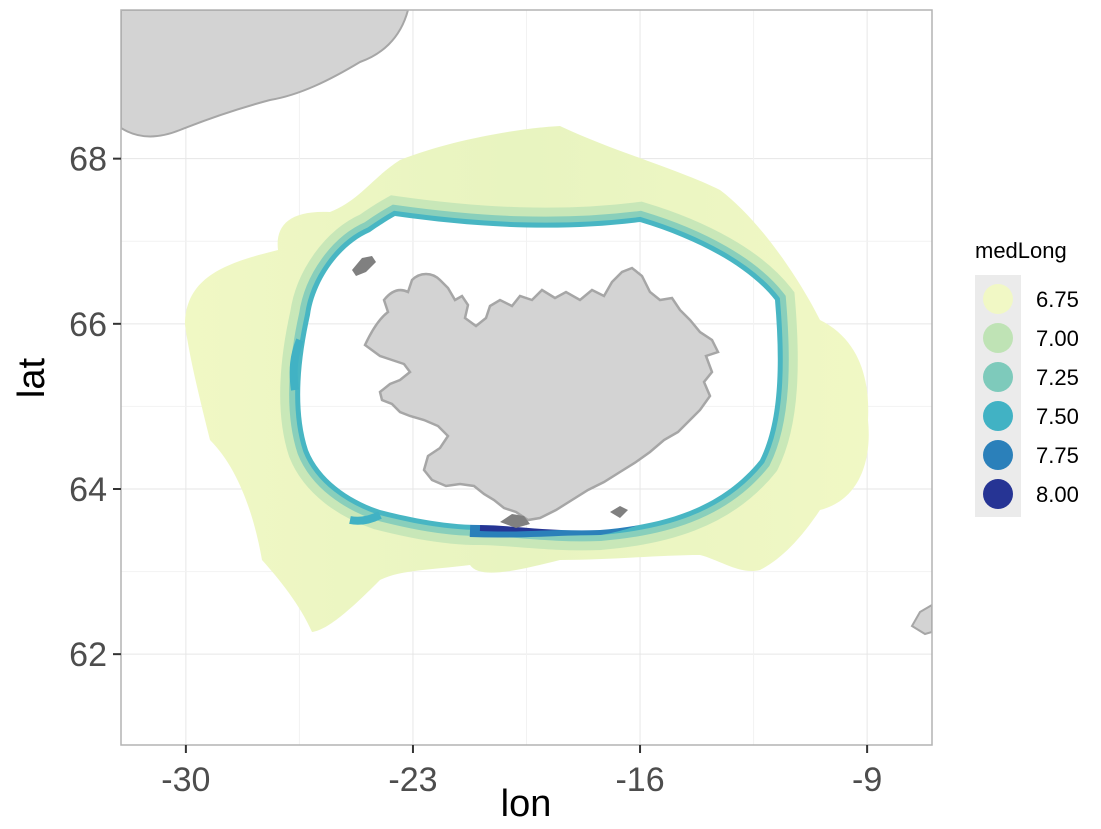 Image resolution: width=1101 pixels, height=829 pixels. I want to click on legend-label: 7.25, so click(1057, 377).